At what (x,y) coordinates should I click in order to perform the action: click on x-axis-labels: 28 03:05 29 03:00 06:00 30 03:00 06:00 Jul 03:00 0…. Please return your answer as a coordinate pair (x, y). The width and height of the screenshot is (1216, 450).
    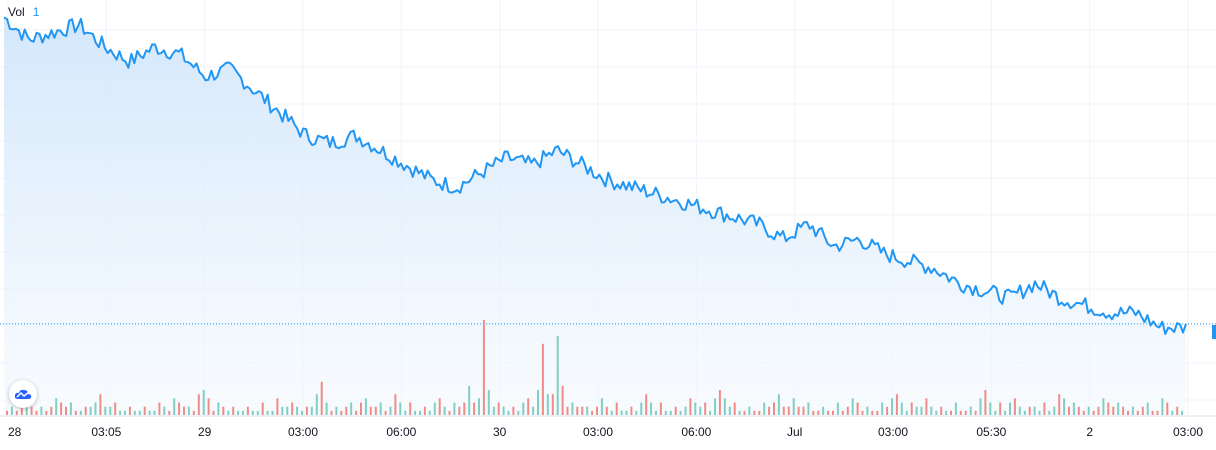
    Looking at the image, I should click on (605, 432).